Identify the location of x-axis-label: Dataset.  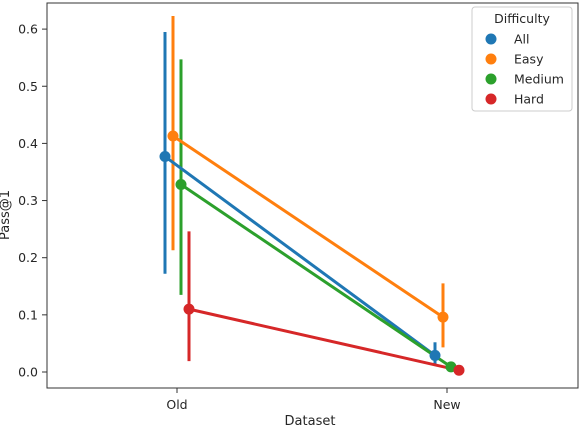
(310, 421).